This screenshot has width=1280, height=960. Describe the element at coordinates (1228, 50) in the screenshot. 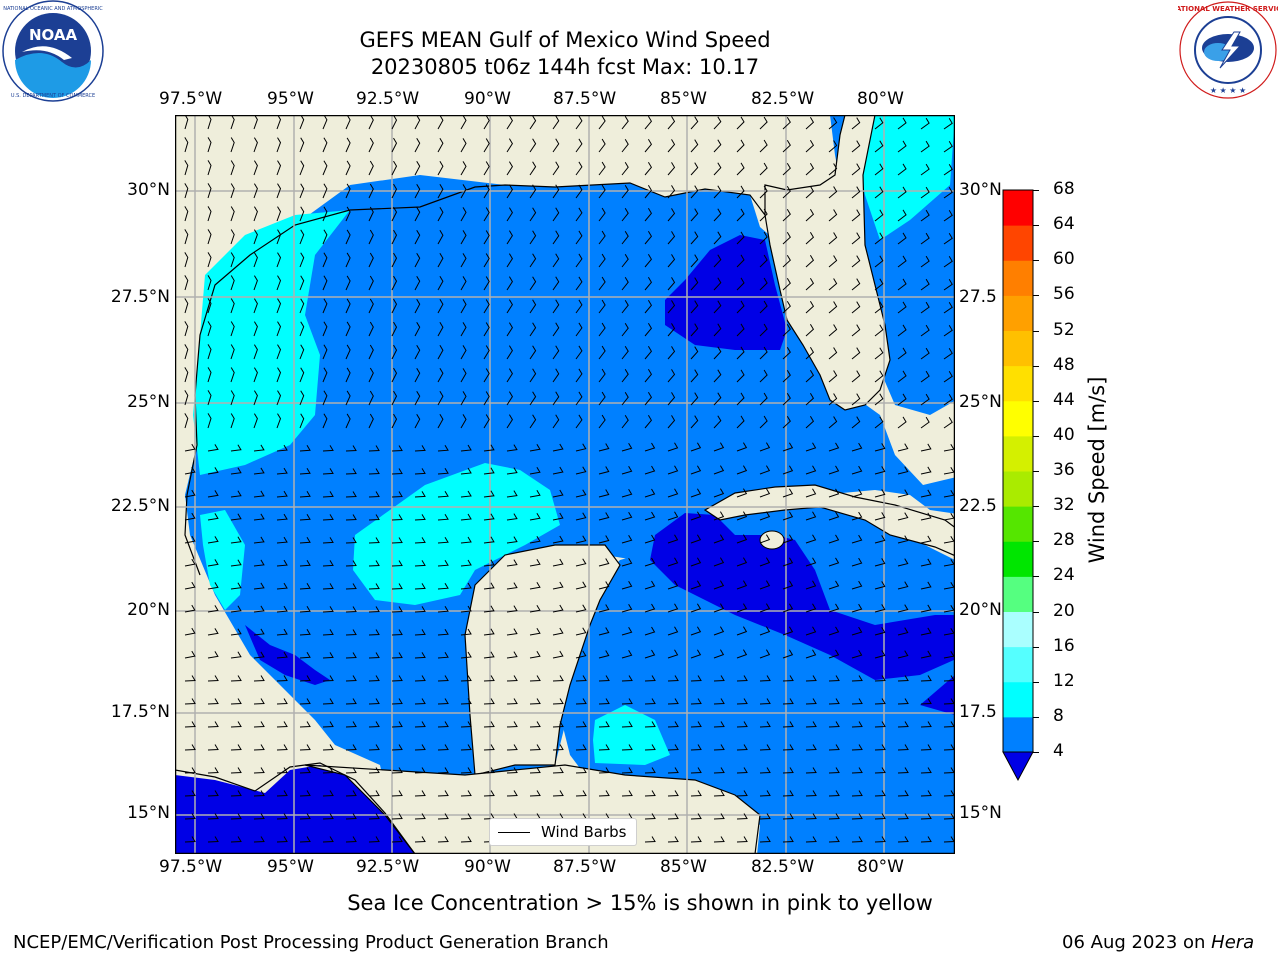

I see `national-weather-service-logo: NATIONAL WEATHER SERVICE ★ ★ ★ ★` at that location.